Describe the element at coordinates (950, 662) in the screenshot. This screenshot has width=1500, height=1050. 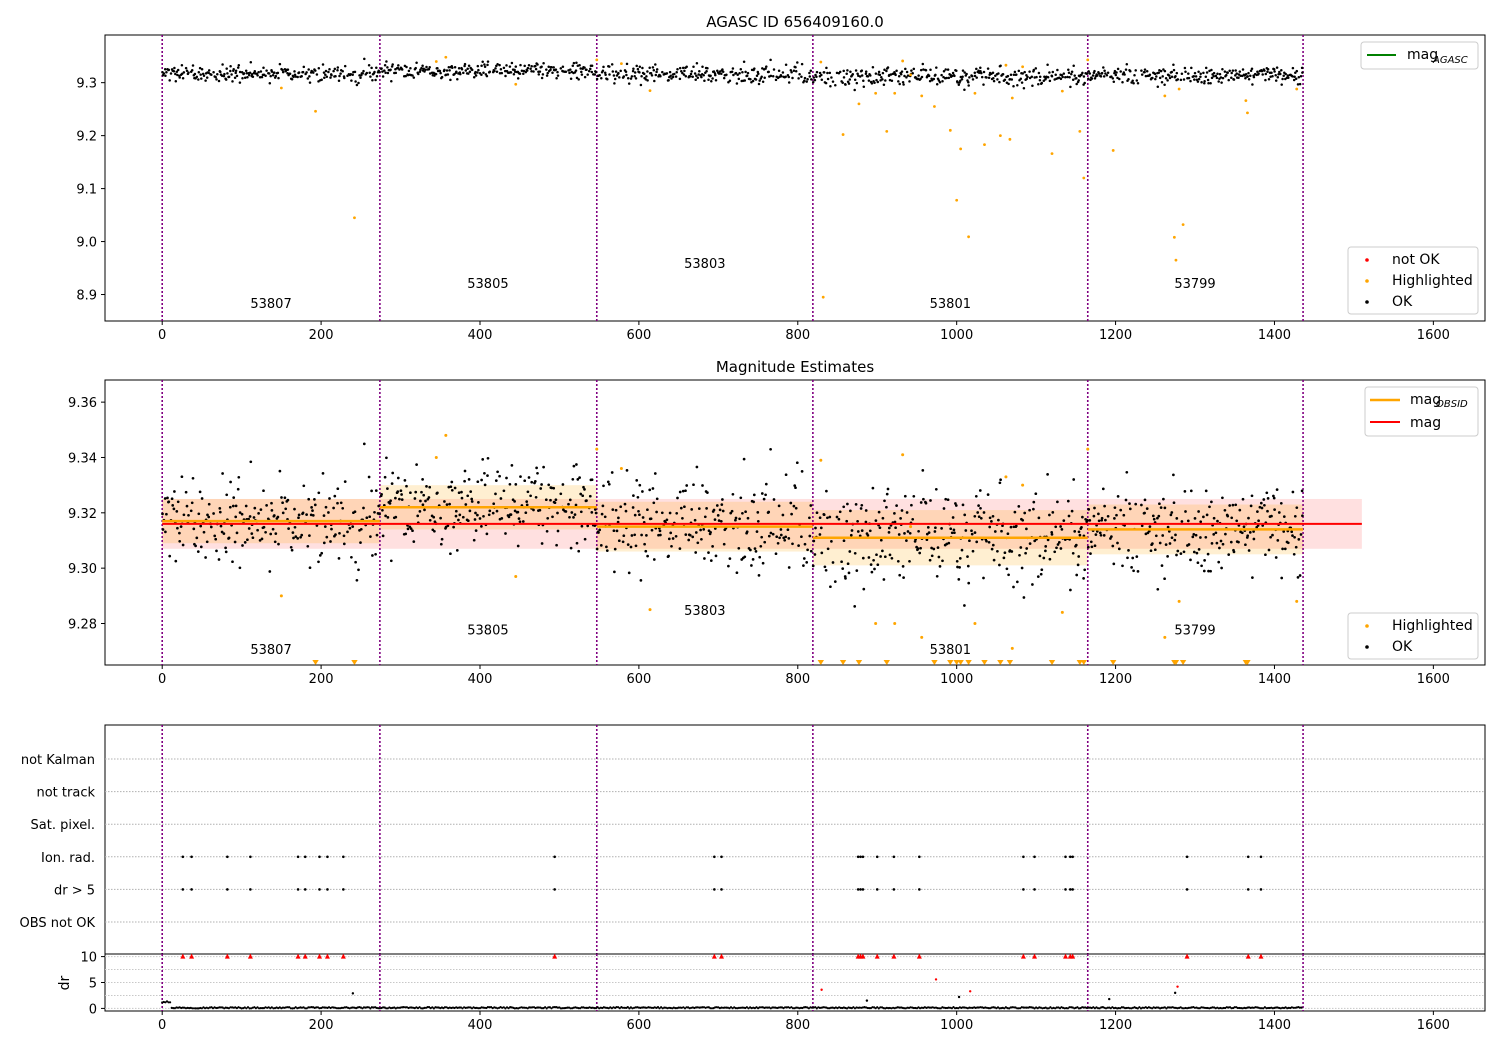
I see `out-of-range-marker` at that location.